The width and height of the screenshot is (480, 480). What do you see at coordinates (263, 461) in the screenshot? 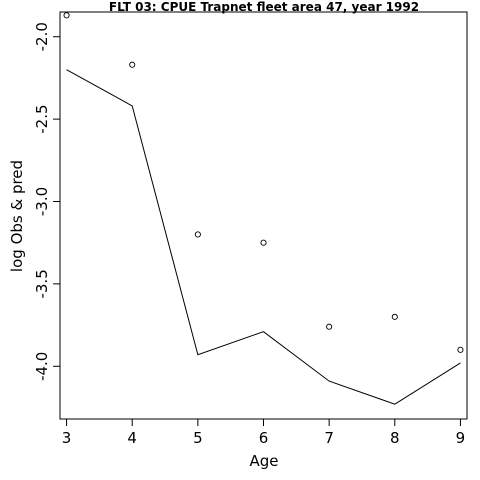
I see `x-axis-label: Age` at bounding box center [263, 461].